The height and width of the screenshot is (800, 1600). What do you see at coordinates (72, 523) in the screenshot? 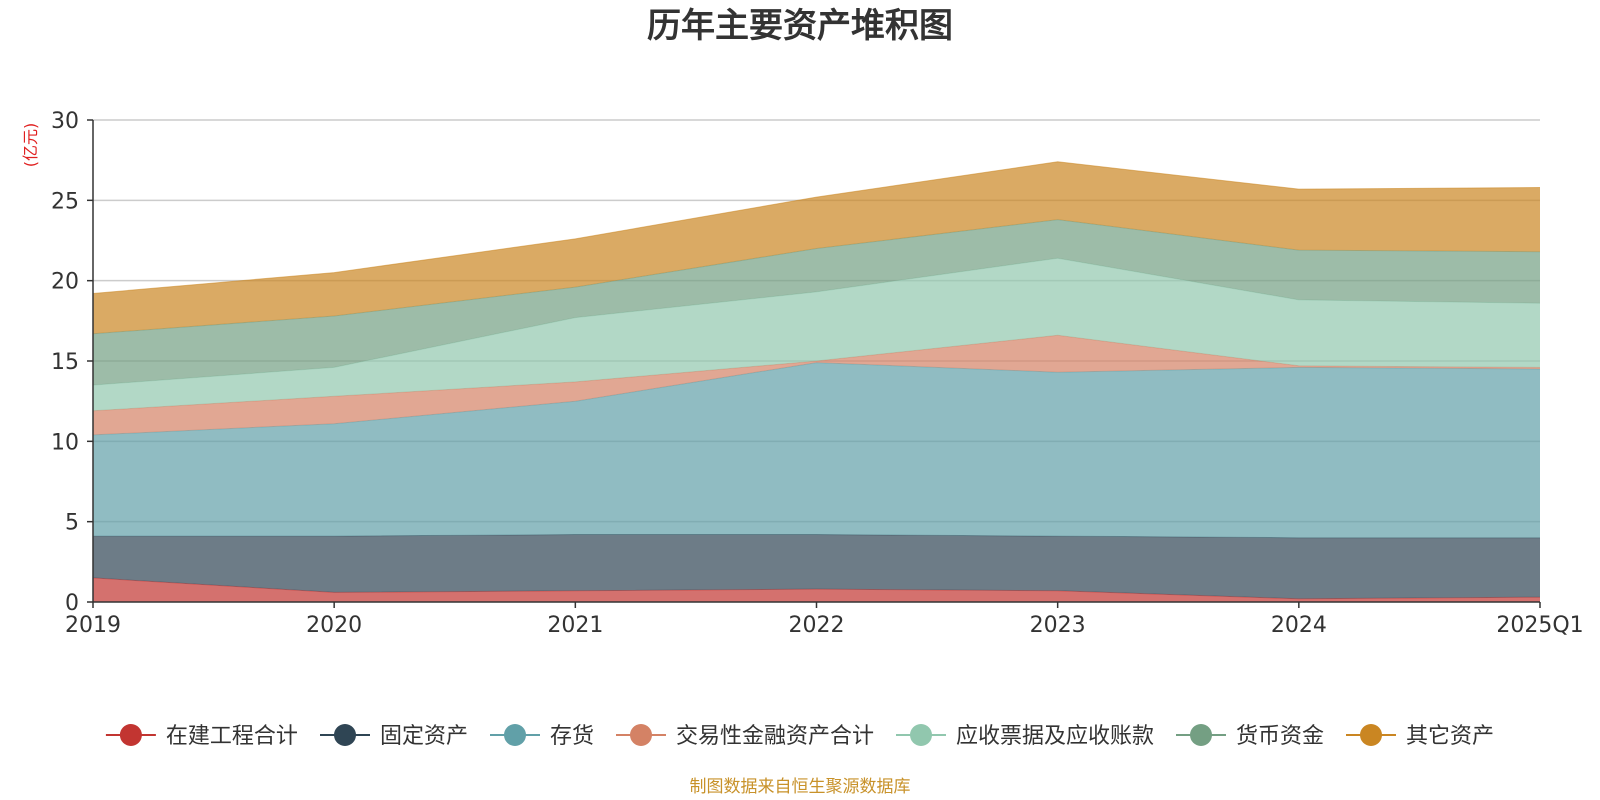
I see `y-tick-label: 5` at bounding box center [72, 523].